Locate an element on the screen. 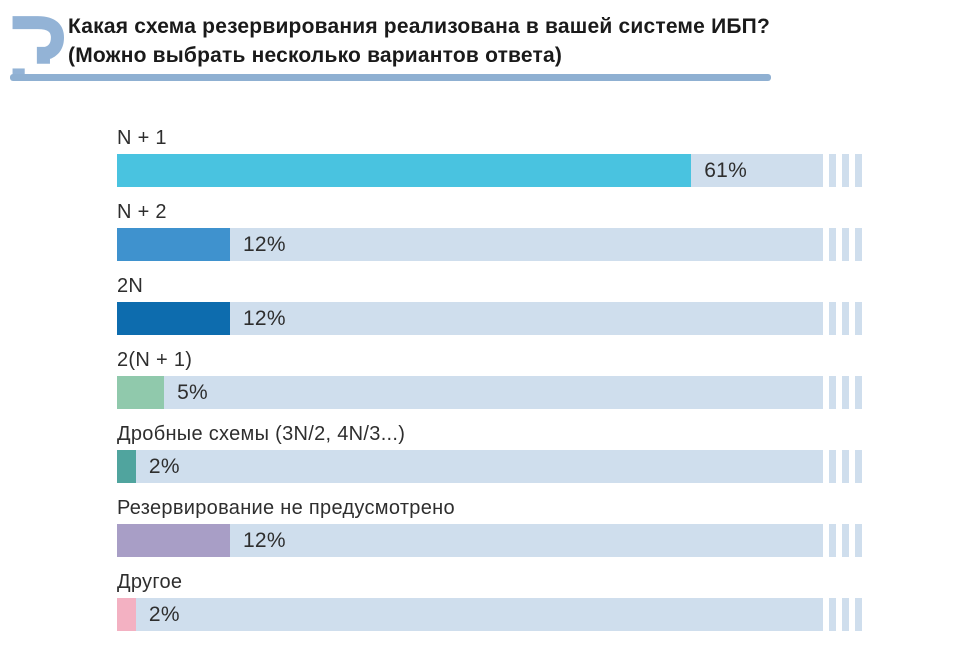 This screenshot has height=649, width=953. chart-row: Другое 2% is located at coordinates (489, 600).